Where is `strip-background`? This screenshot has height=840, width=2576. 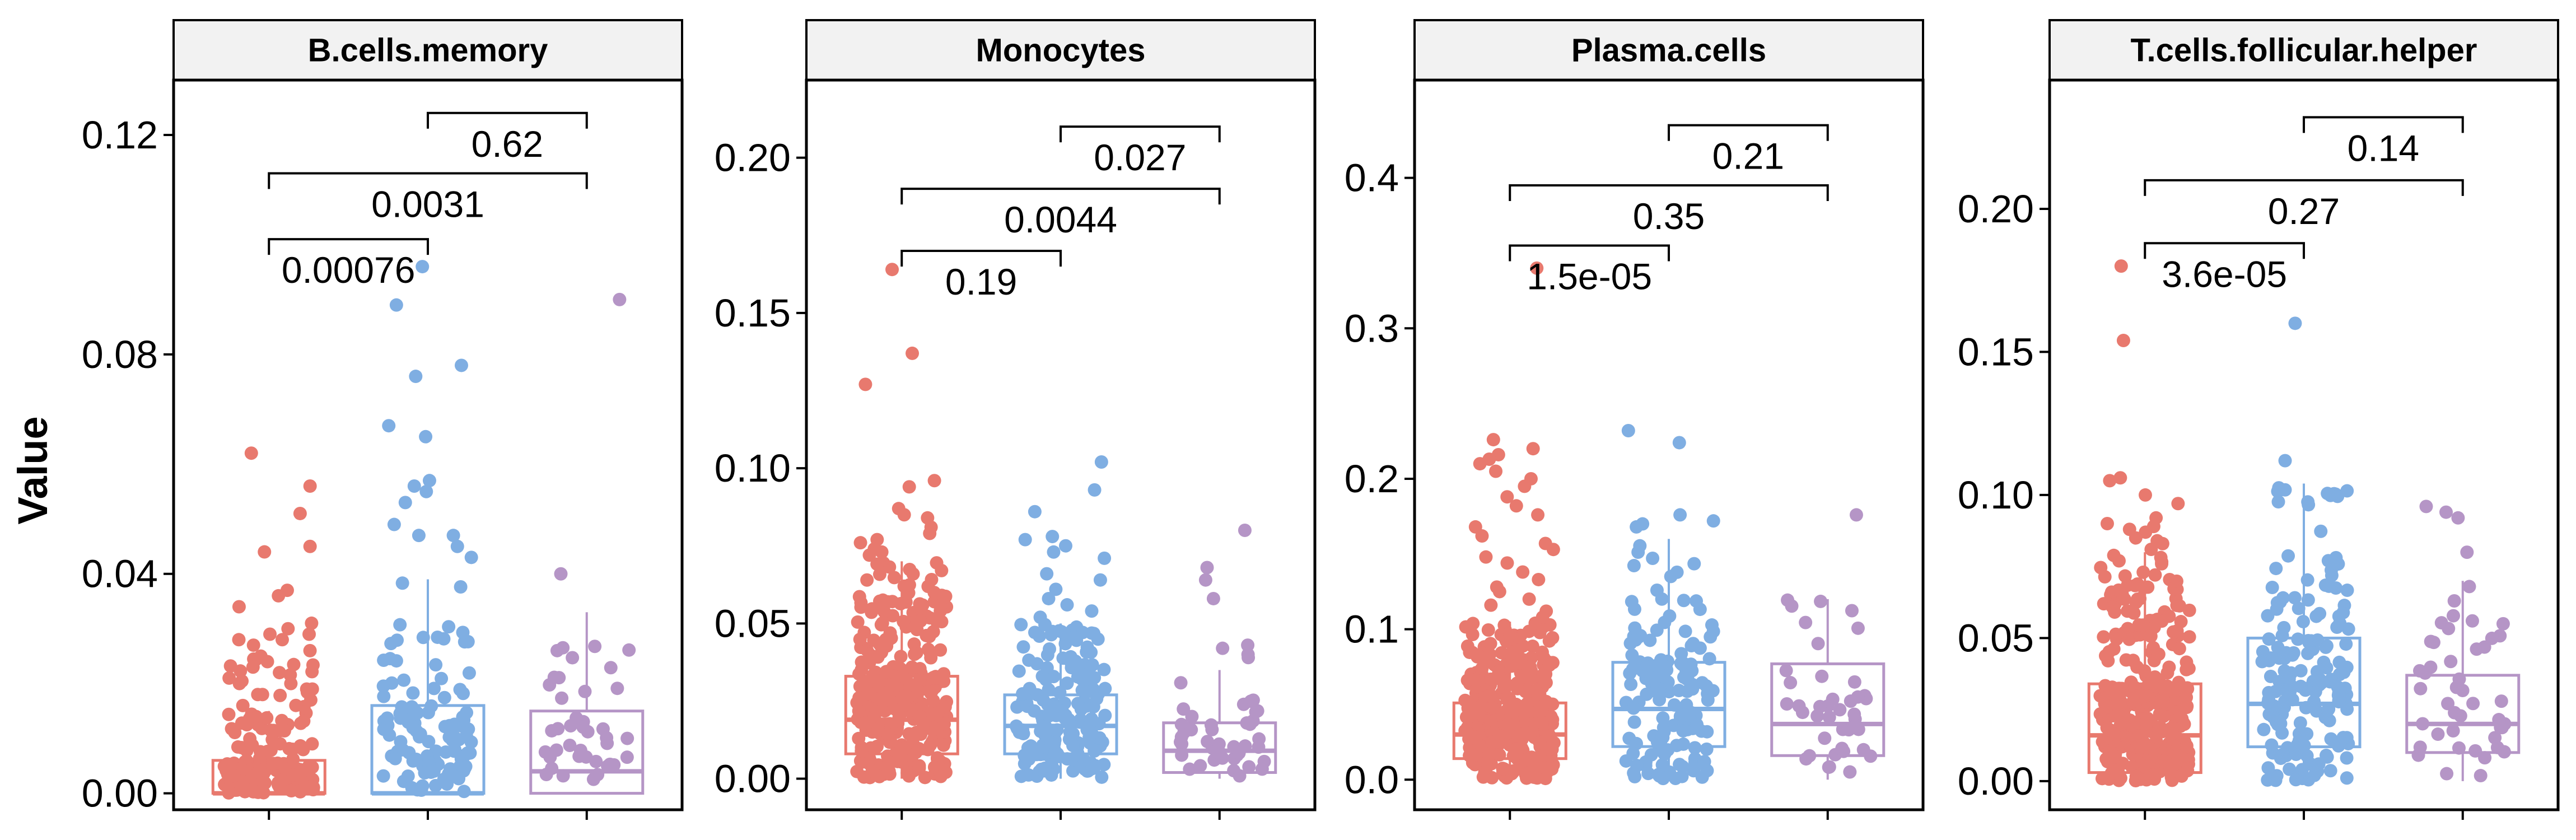 strip-background is located at coordinates (1669, 50).